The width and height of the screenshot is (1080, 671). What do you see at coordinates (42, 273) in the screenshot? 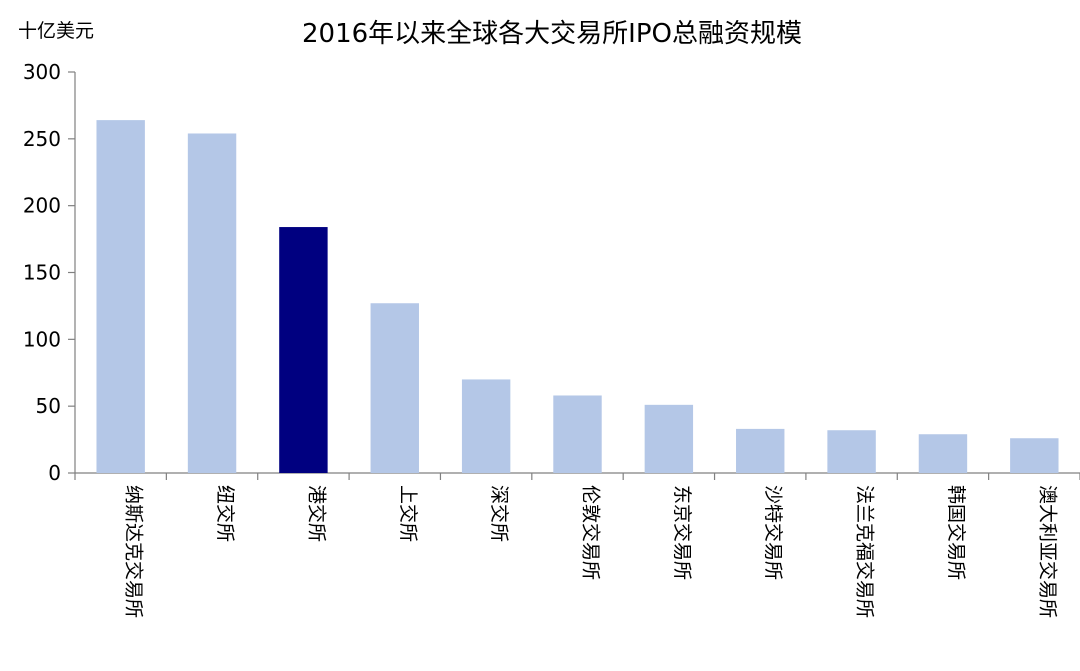
I see `y-tick-label: 150` at bounding box center [42, 273].